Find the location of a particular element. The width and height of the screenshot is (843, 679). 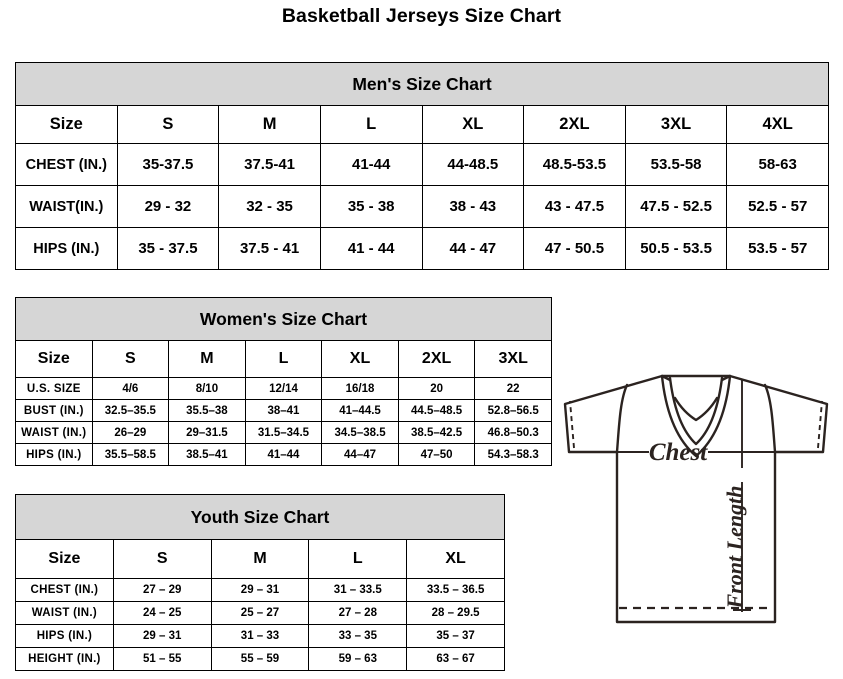

womens-row-label-bust: BUST (IN.) is located at coordinates (54, 410).